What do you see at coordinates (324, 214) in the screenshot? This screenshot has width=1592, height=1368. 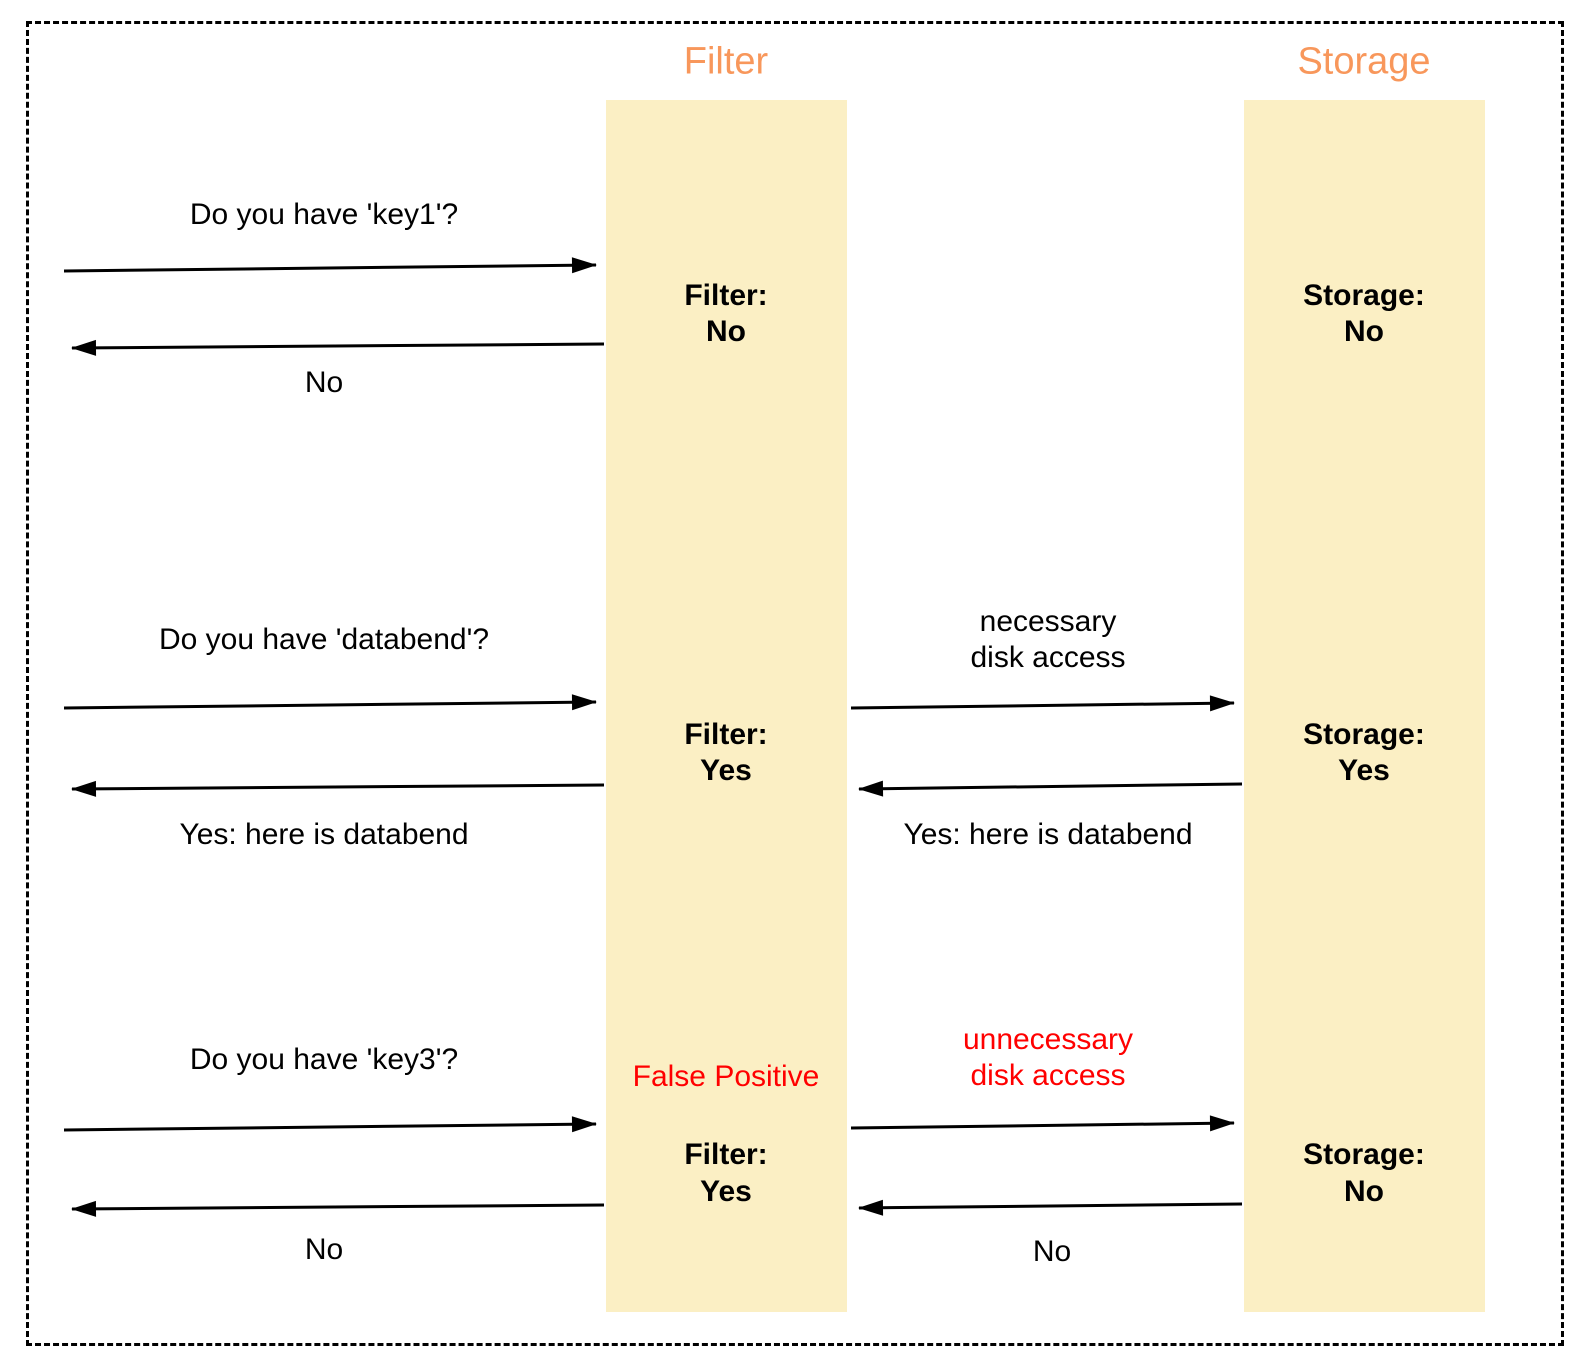 I see `query-label-key1: Do you have 'key1'?` at bounding box center [324, 214].